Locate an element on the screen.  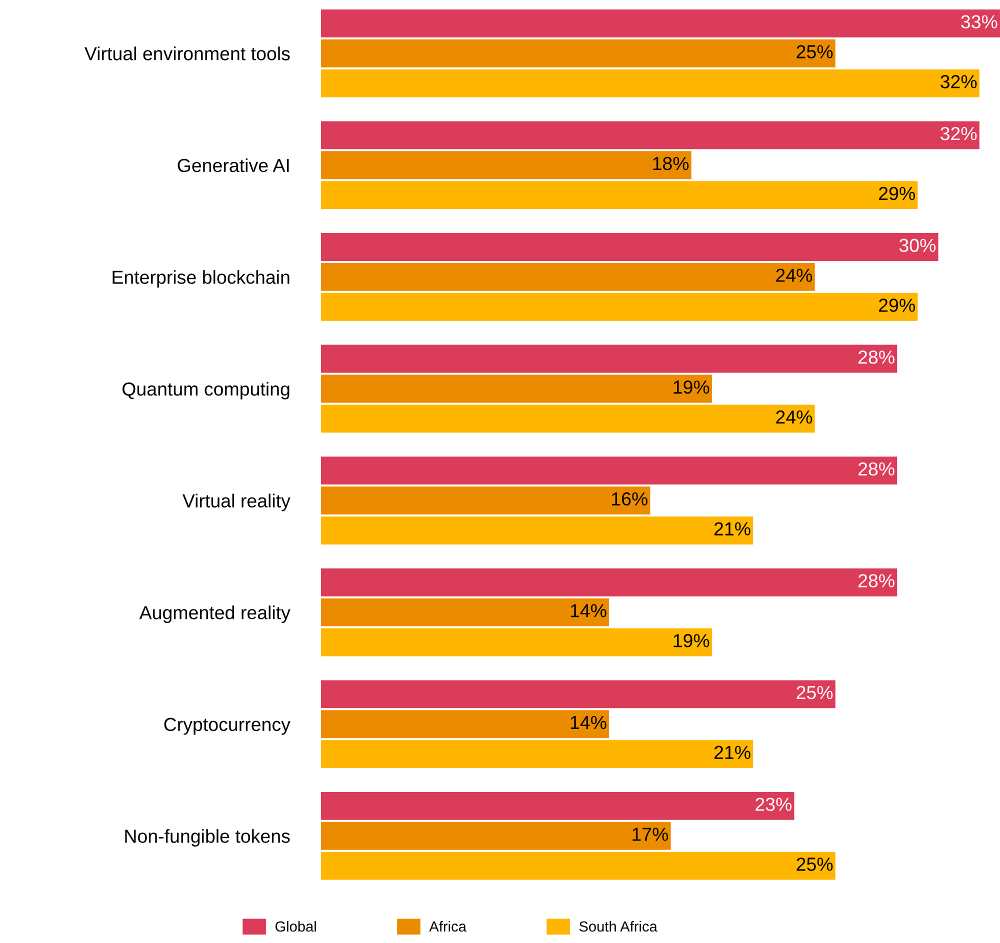
y-tick-label: Quantum computing is located at coordinates (206, 391).